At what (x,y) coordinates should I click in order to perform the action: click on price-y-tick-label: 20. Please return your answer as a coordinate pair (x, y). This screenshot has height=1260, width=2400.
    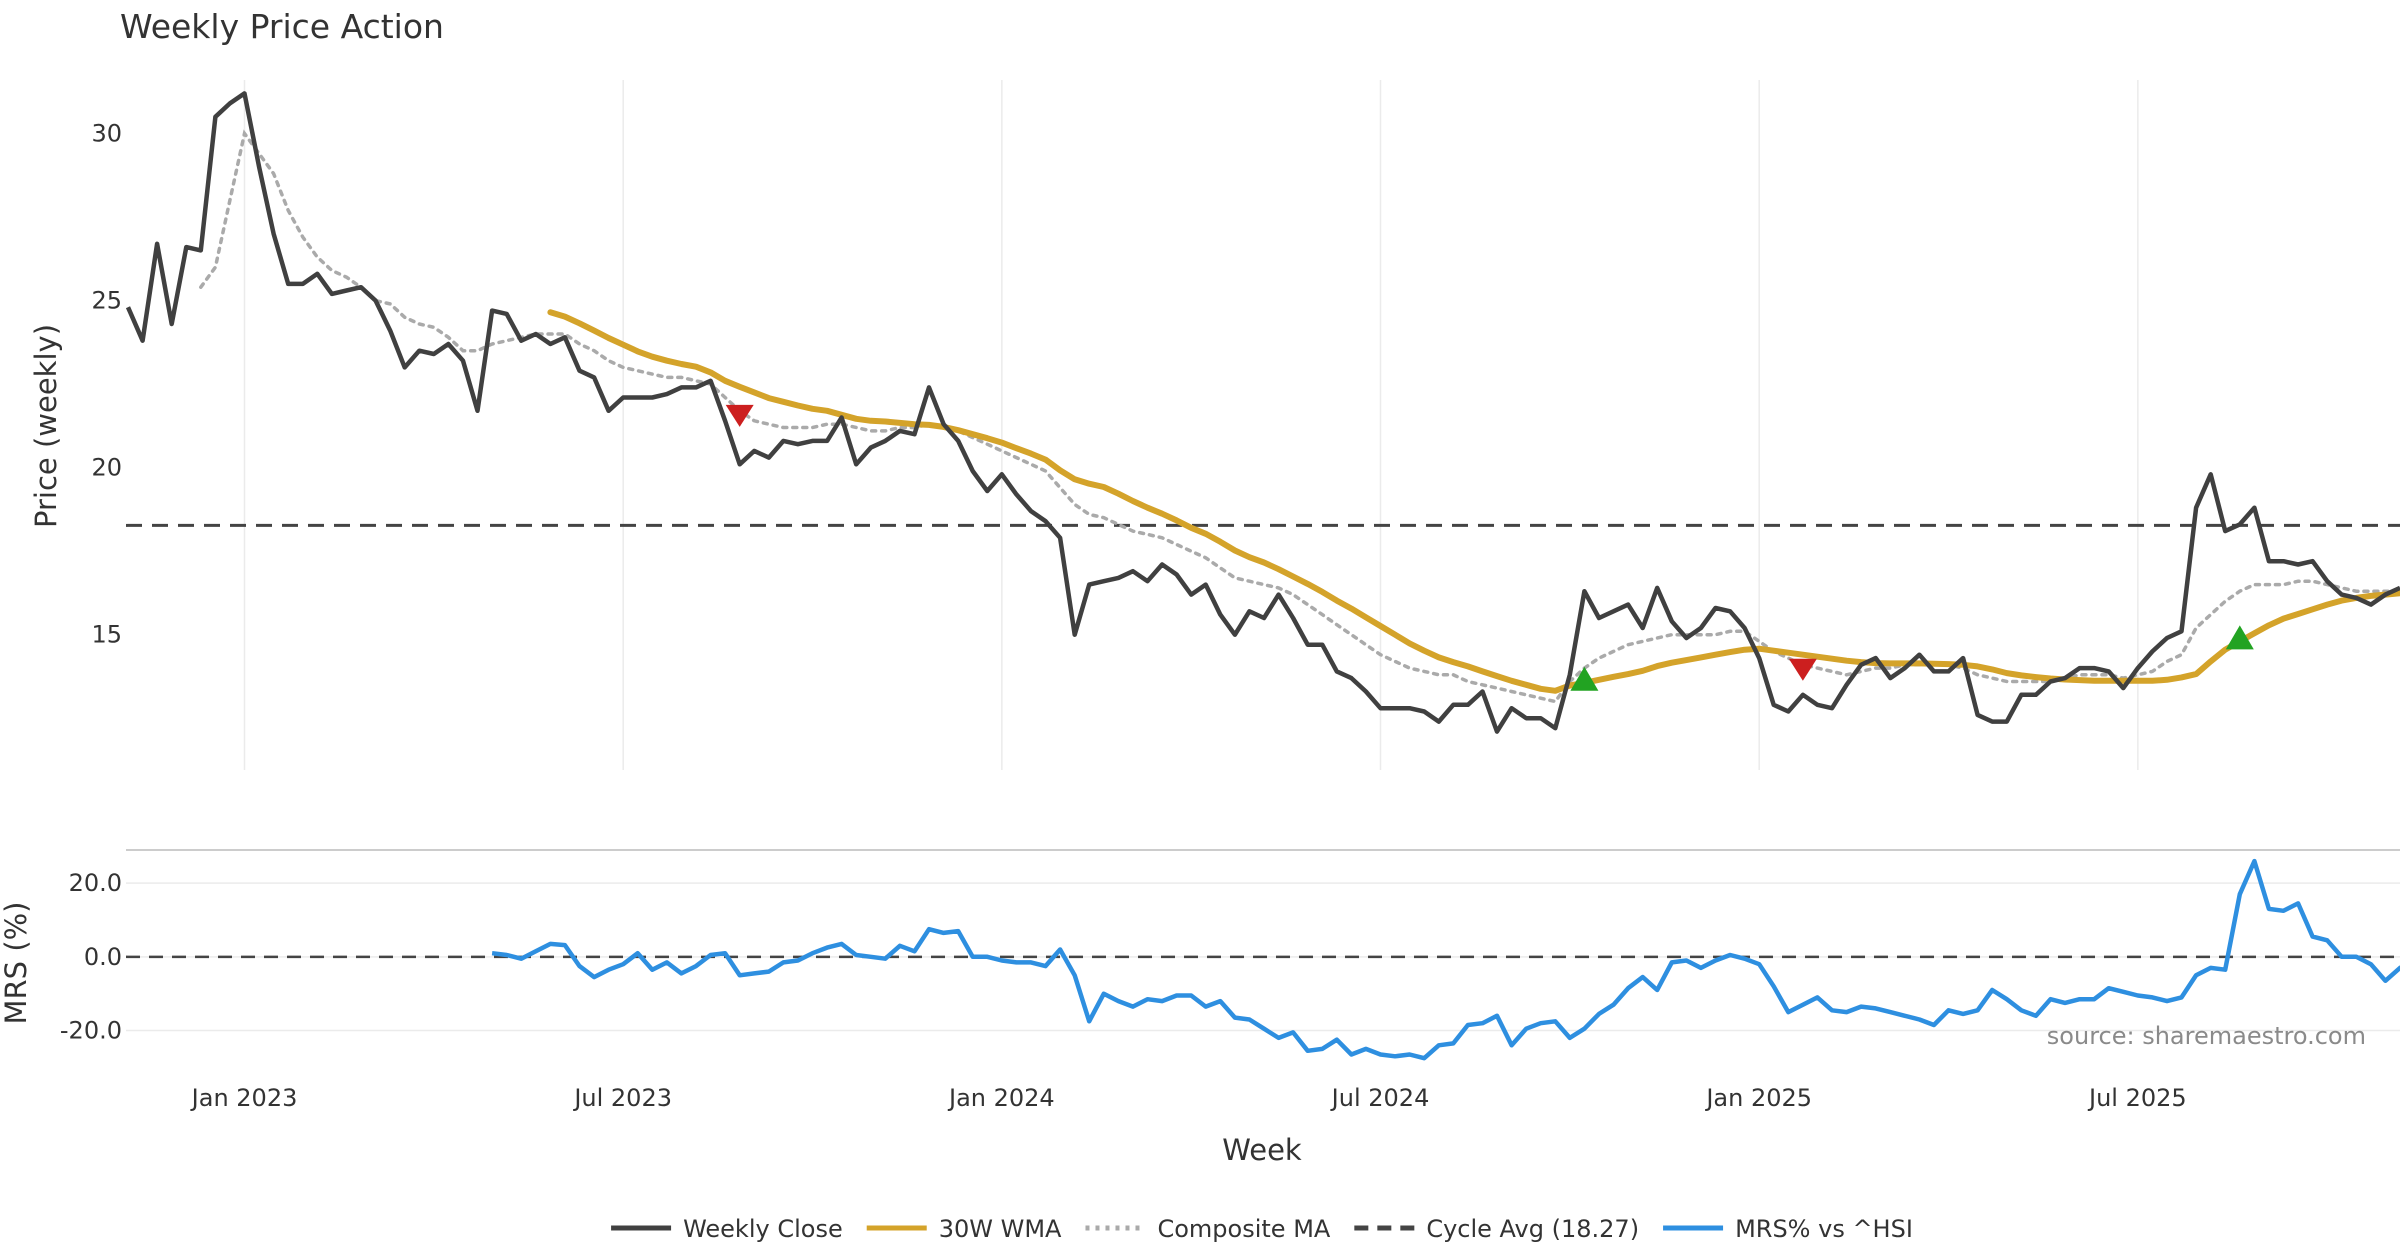
    Looking at the image, I should click on (106, 468).